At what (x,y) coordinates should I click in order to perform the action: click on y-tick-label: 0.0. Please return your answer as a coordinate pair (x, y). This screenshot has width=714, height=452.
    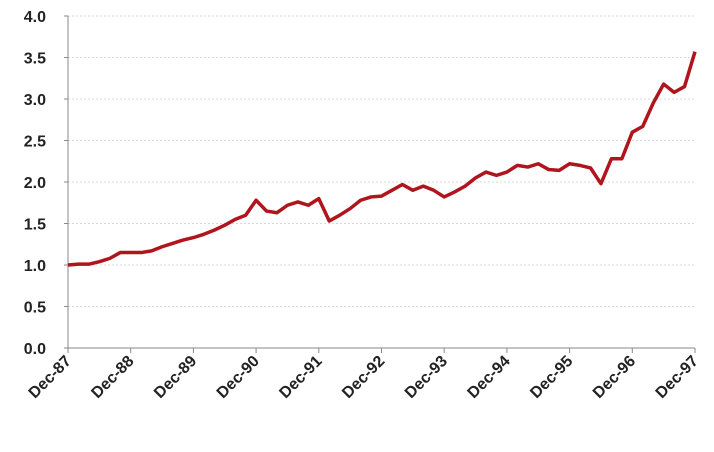
    Looking at the image, I should click on (35, 349).